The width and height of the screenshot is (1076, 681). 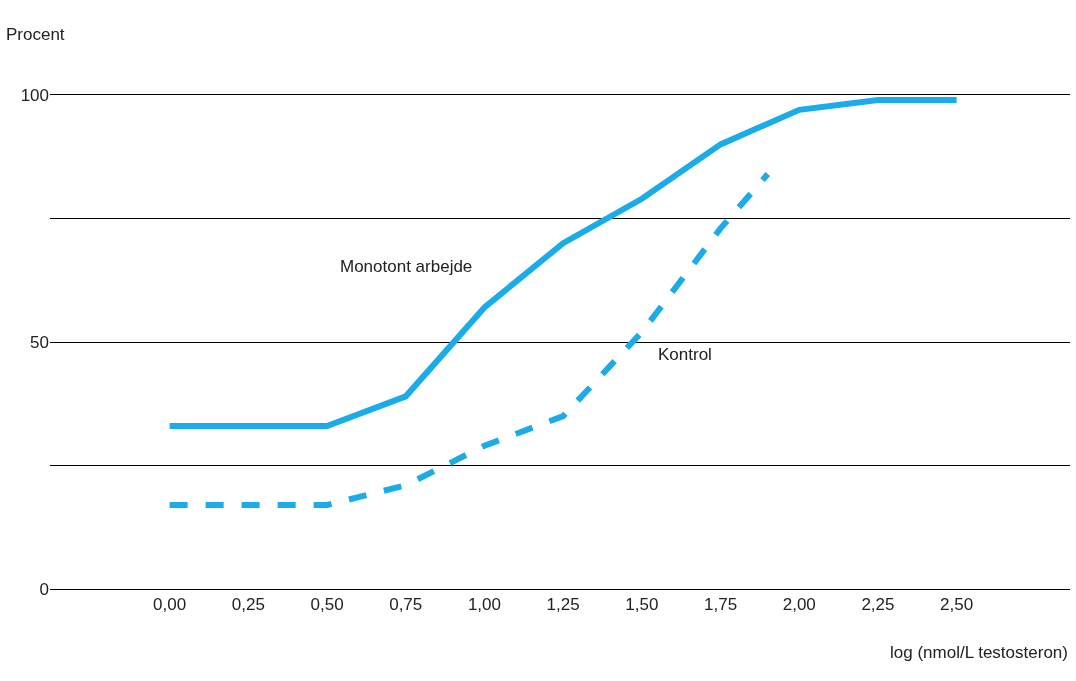 I want to click on y-tick-label: 0, so click(x=44, y=589).